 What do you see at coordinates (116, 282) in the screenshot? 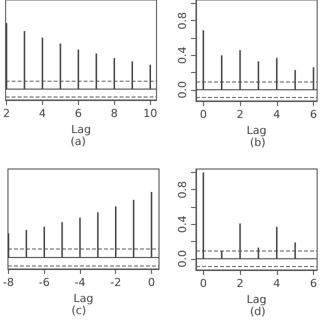
I see `x-tick-label: -2` at bounding box center [116, 282].